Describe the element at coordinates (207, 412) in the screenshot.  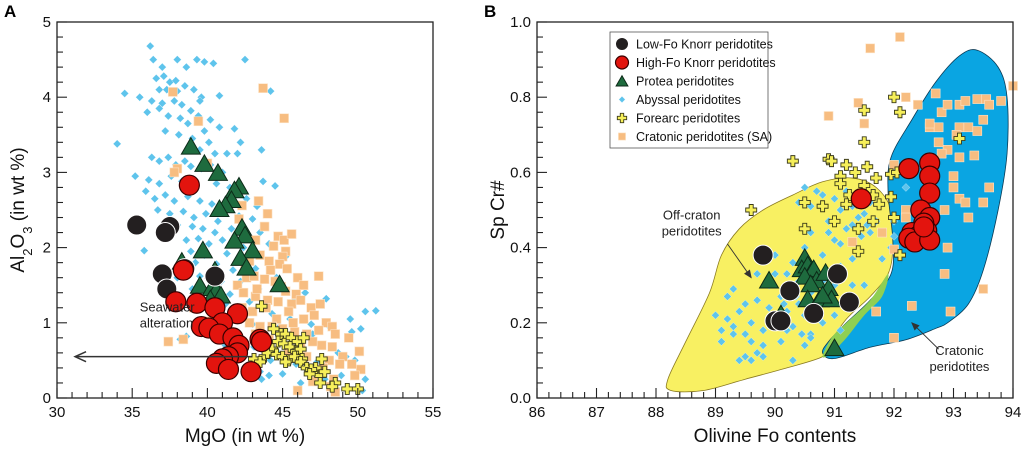
I see `x-tick-label: 40` at that location.